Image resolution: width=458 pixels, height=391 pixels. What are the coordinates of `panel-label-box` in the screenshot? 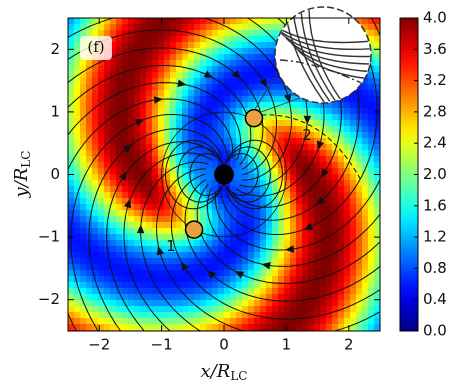 It's located at (96, 48).